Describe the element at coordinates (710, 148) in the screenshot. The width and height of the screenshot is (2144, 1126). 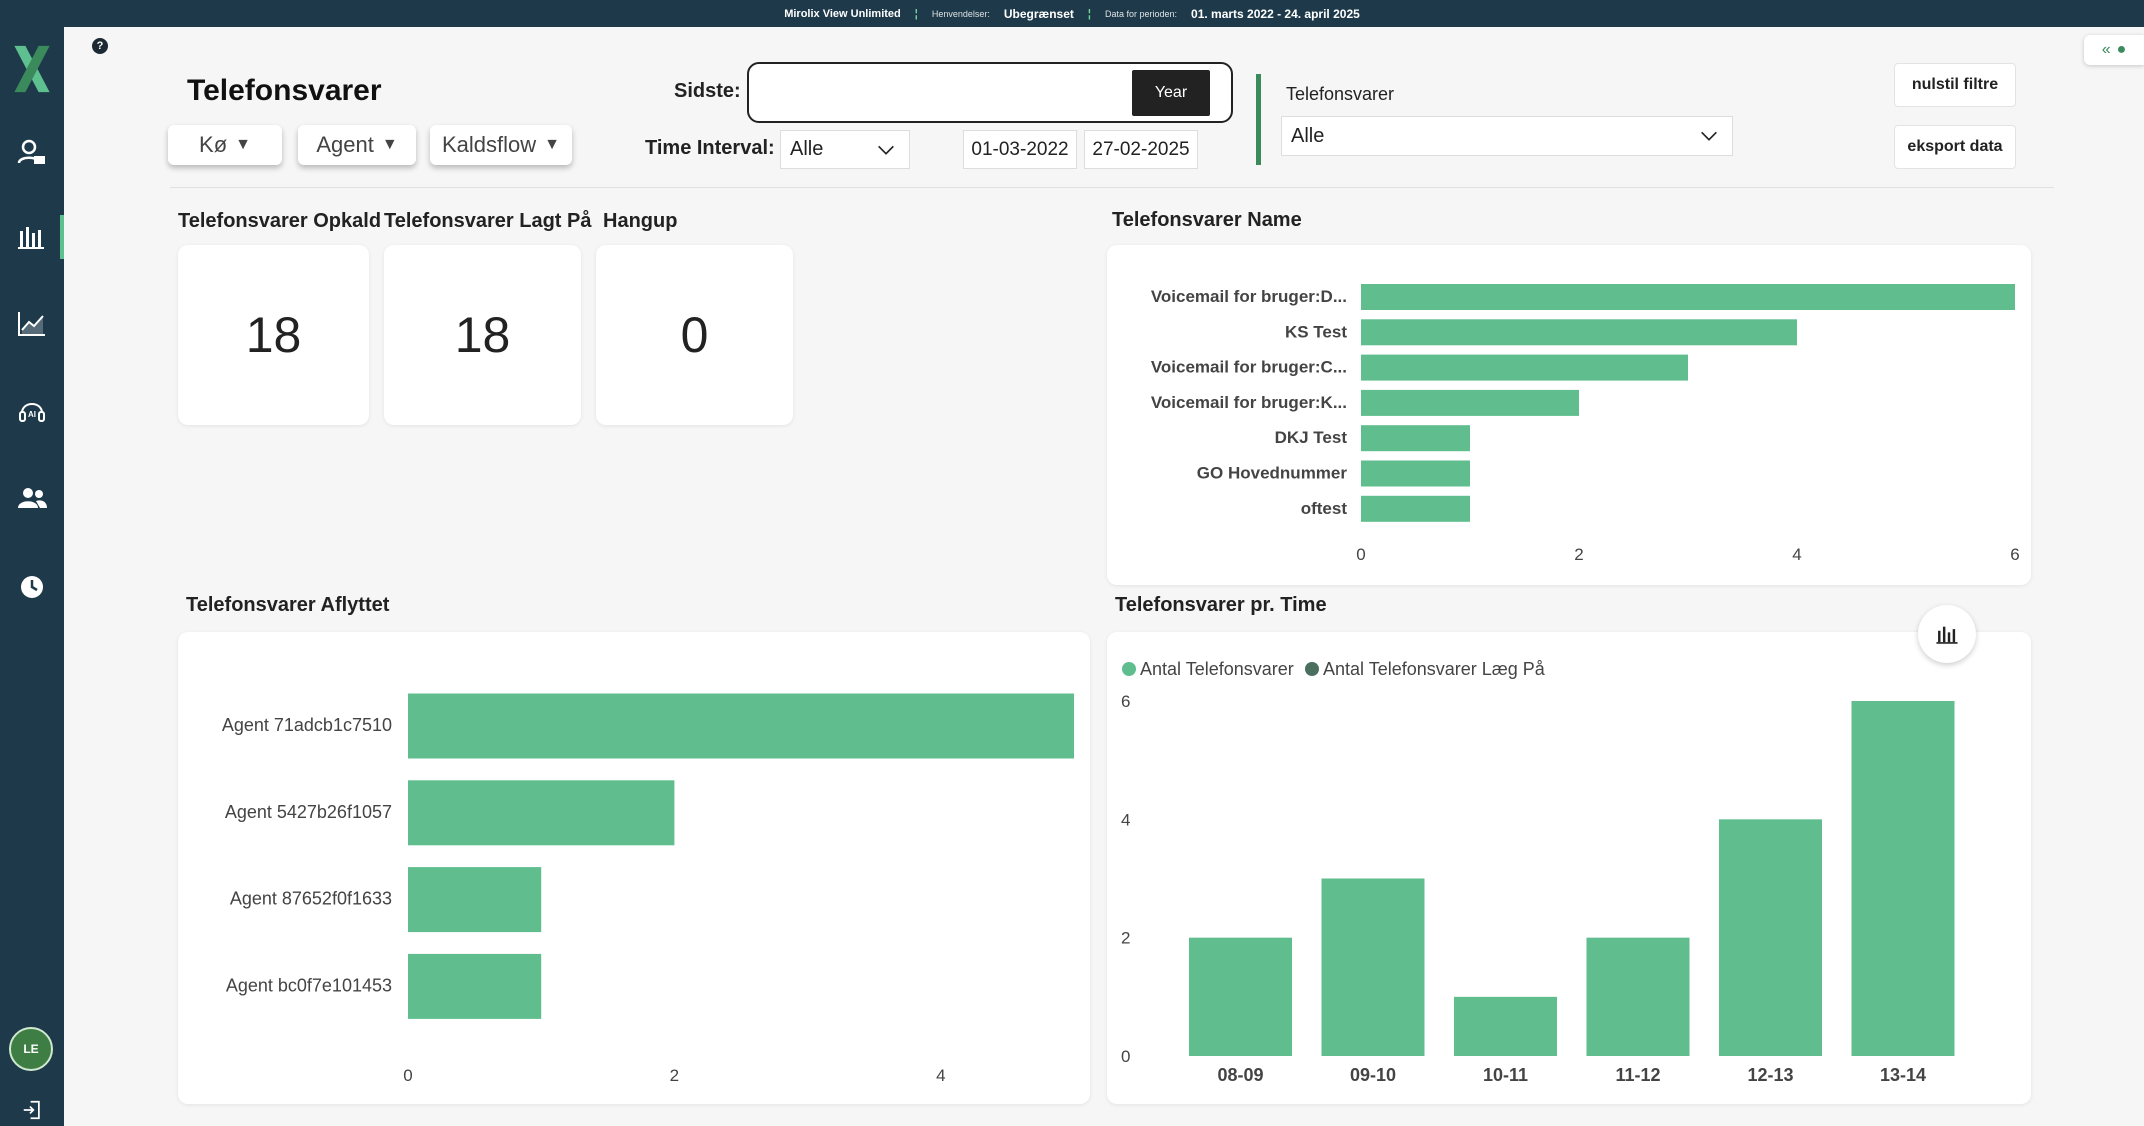
I see `time-interval-label: Time Interval:` at that location.